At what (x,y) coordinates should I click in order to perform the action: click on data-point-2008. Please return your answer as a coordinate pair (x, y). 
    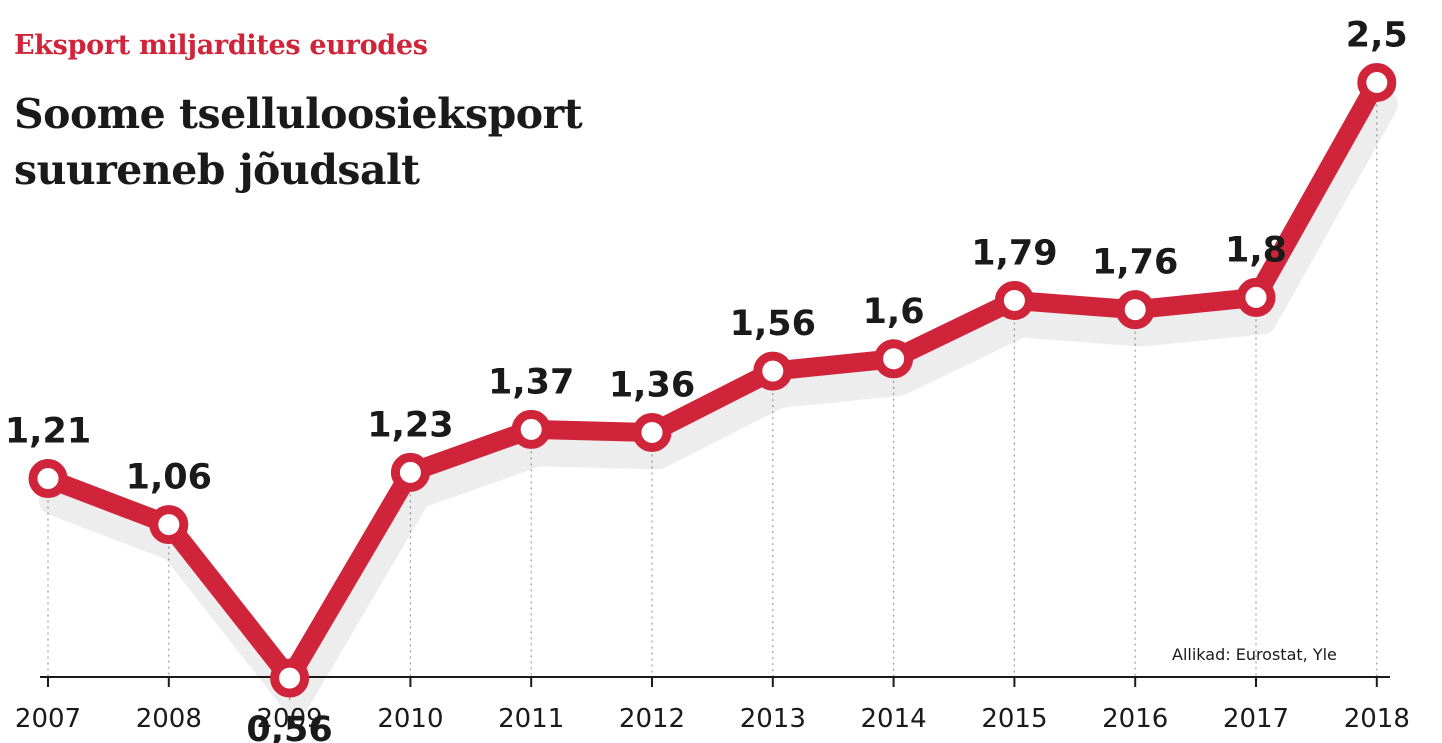
    Looking at the image, I should click on (169, 525).